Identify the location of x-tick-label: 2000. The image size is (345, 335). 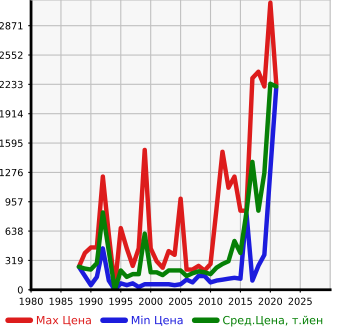
(150, 301).